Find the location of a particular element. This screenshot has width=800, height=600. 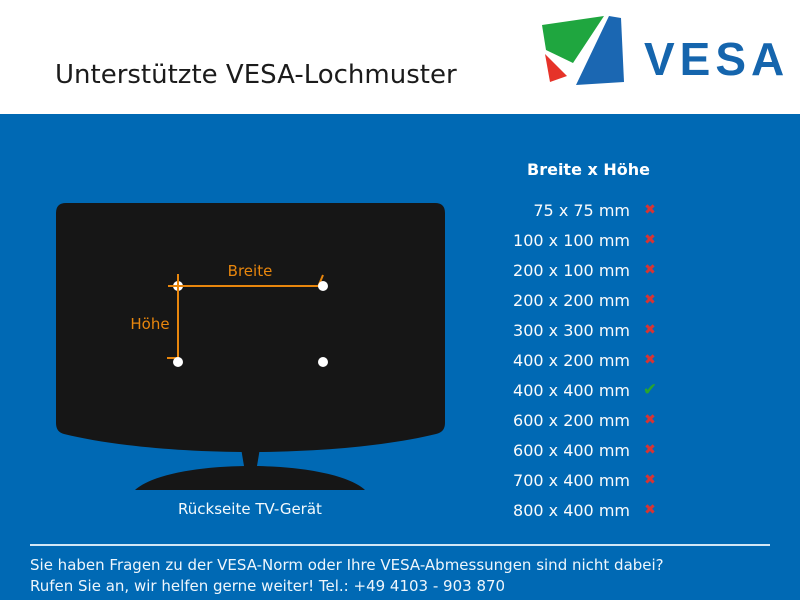

size-row: 700 x 400 mm ✖ is located at coordinates (590, 480).